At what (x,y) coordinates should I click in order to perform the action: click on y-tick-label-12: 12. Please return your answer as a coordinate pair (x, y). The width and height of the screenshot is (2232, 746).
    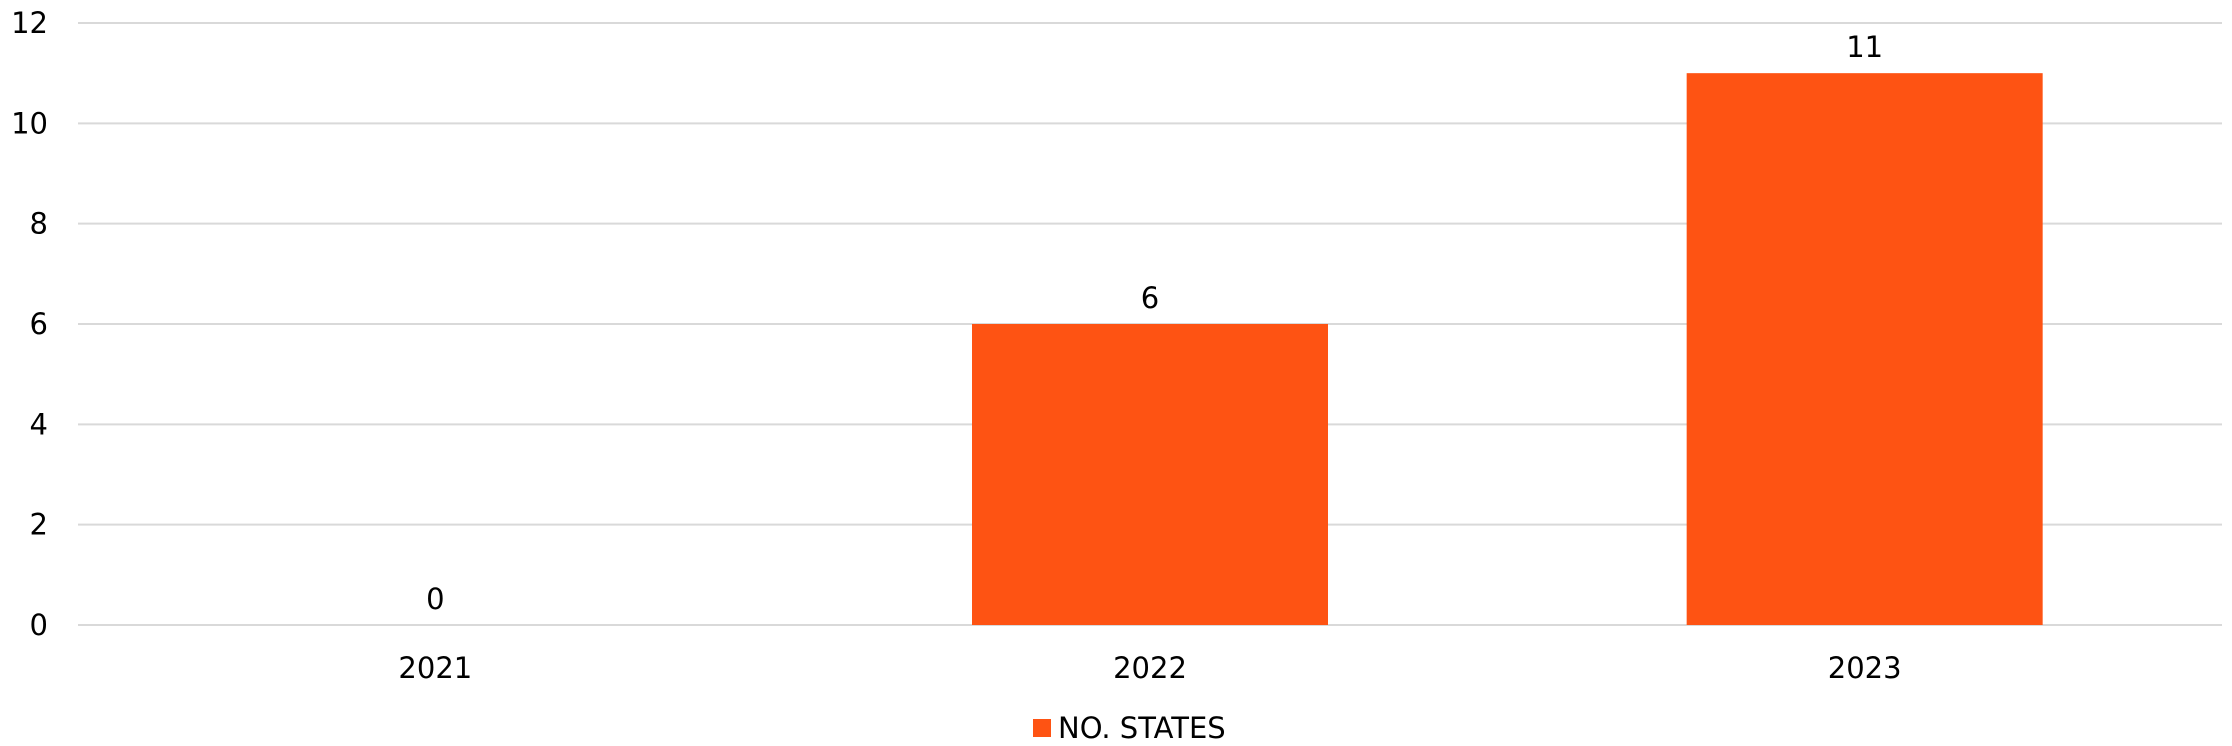
    Looking at the image, I should click on (29, 23).